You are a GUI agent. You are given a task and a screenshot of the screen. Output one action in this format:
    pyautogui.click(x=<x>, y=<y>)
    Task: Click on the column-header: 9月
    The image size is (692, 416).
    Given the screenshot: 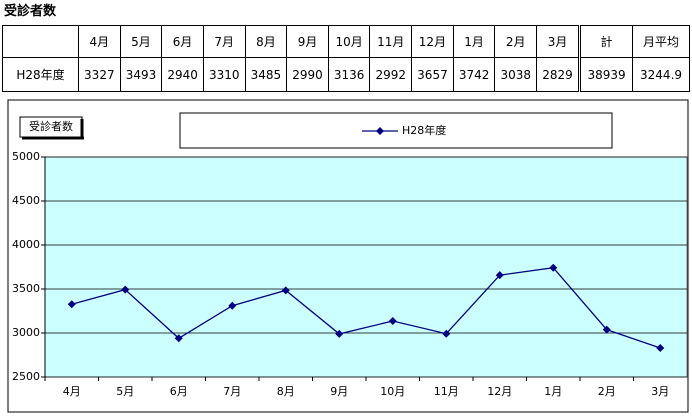 What is the action you would take?
    pyautogui.click(x=307, y=41)
    